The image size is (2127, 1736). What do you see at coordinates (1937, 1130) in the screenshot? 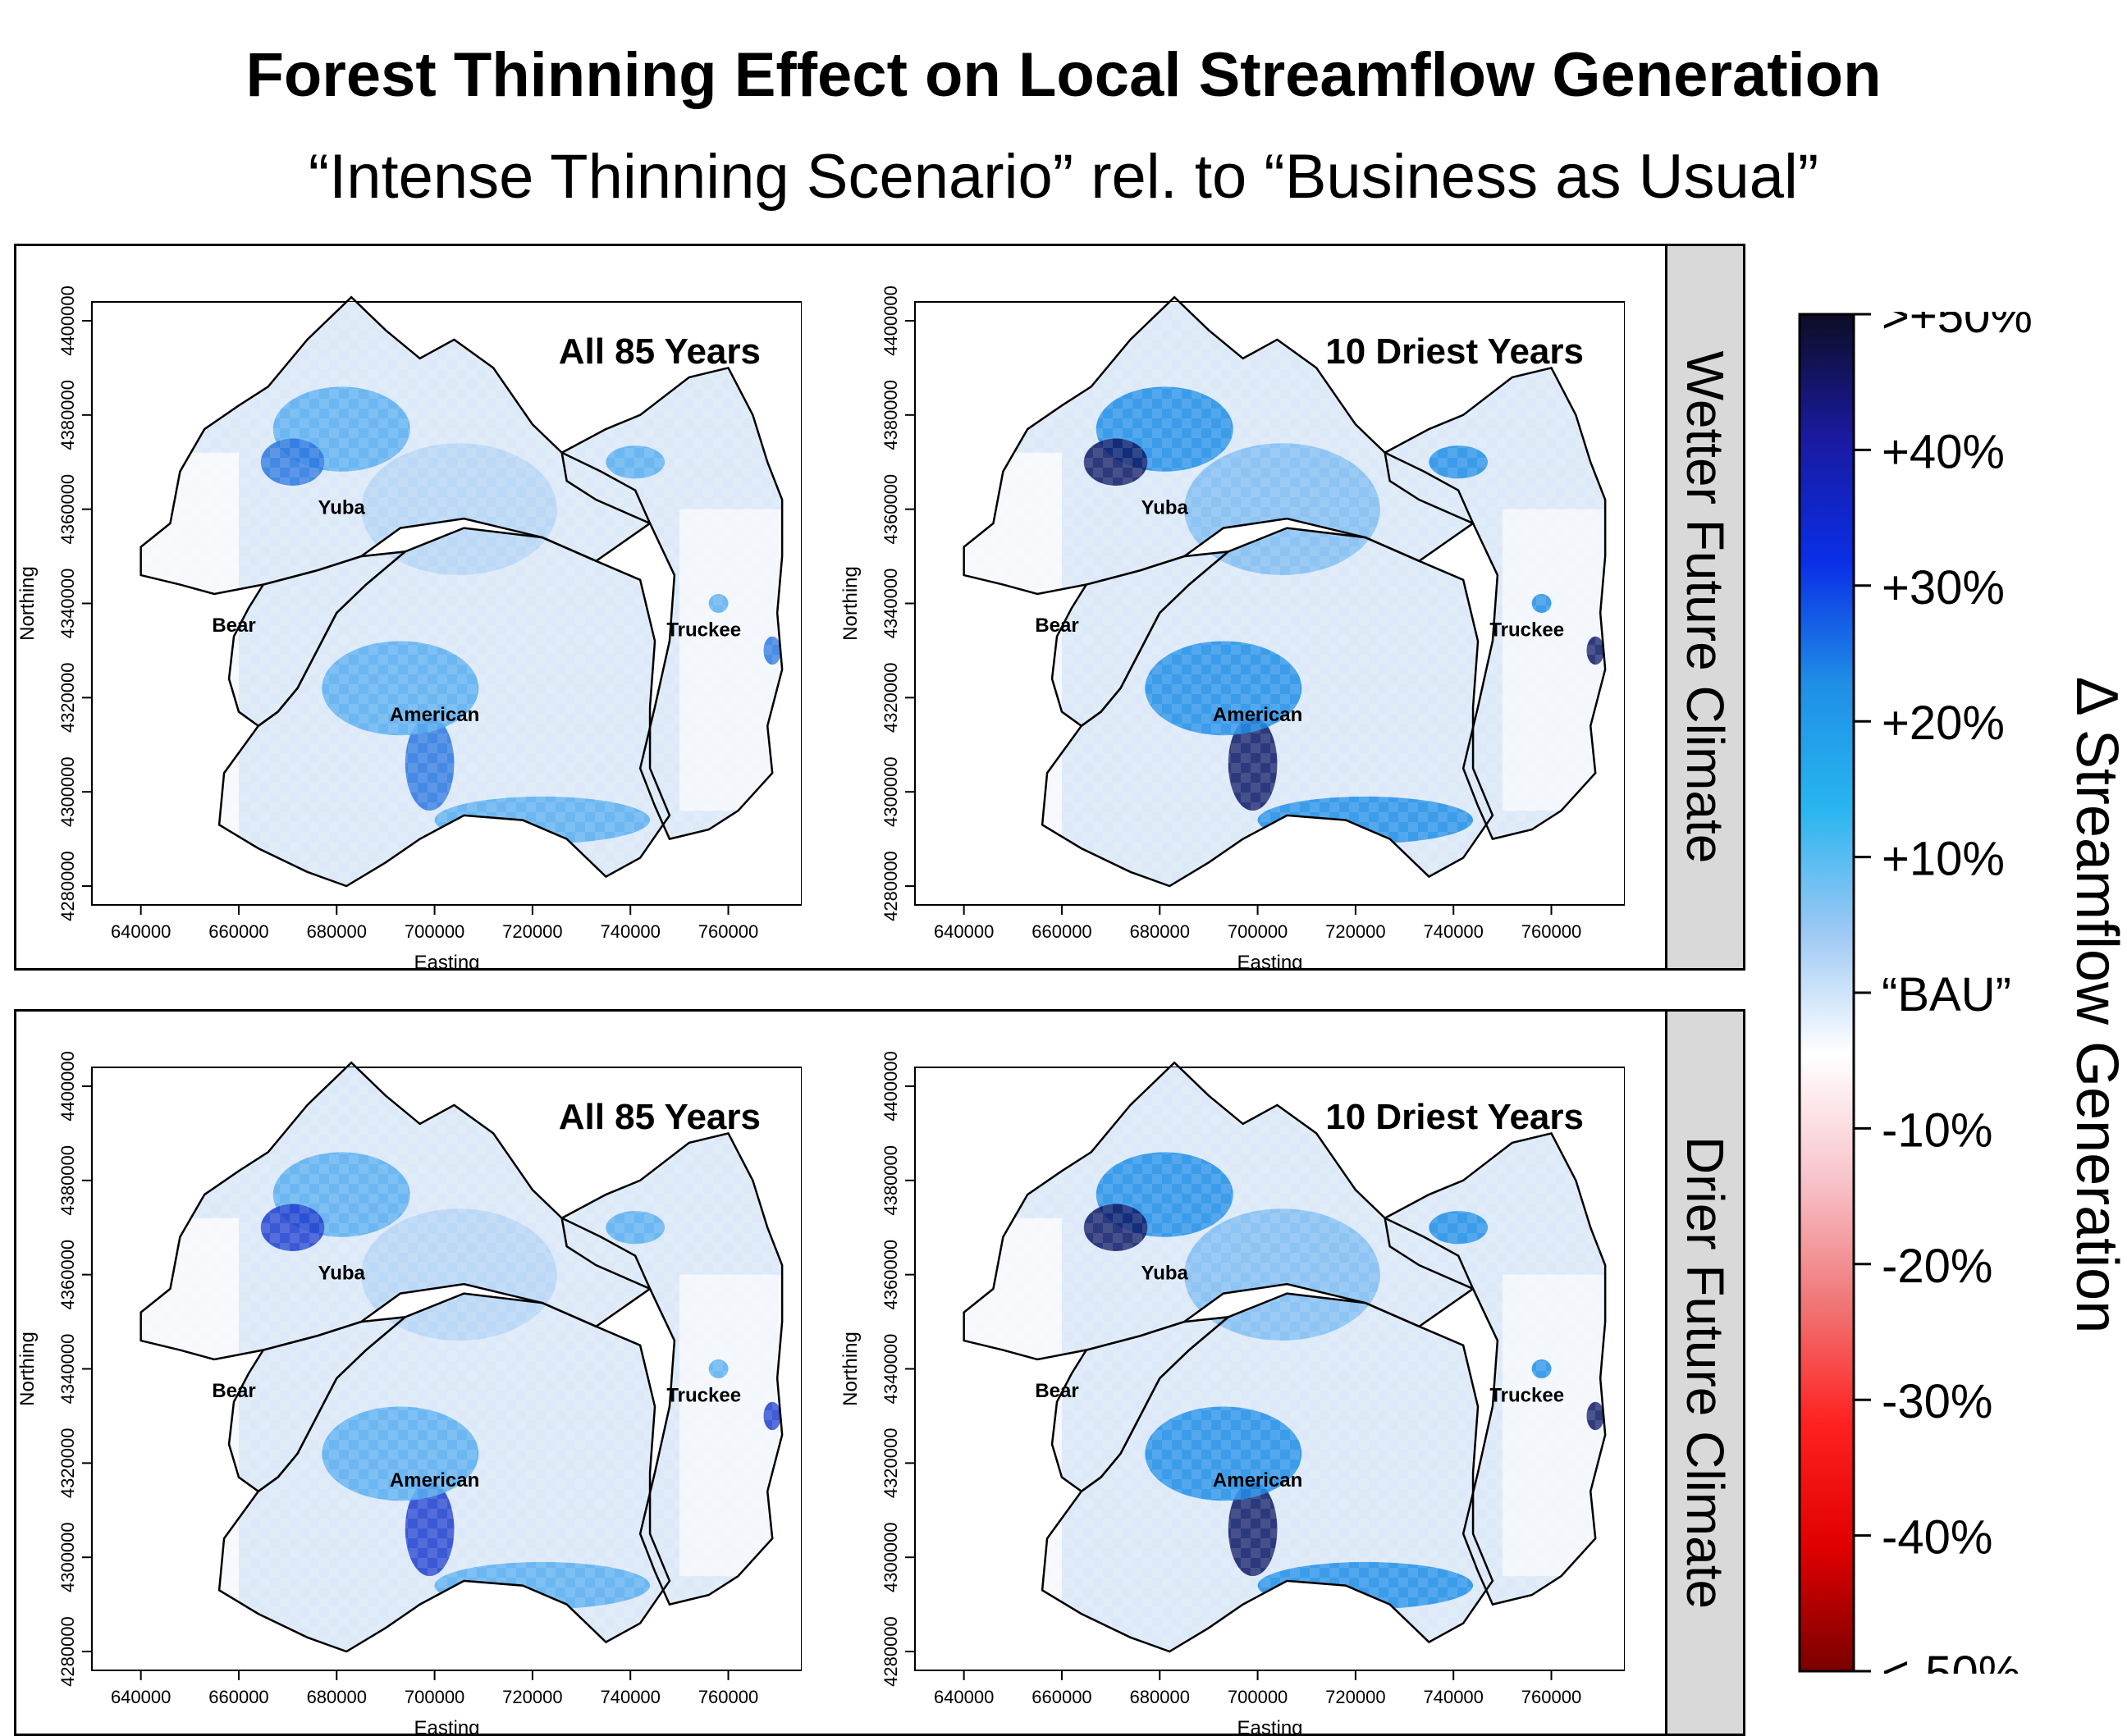
I see `colorbar-tick-label: -10%` at bounding box center [1937, 1130].